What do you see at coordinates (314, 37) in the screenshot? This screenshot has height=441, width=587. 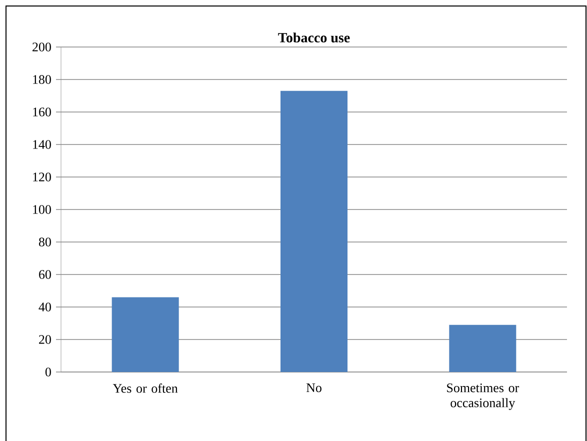 I see `chart-title: Tobacco use` at bounding box center [314, 37].